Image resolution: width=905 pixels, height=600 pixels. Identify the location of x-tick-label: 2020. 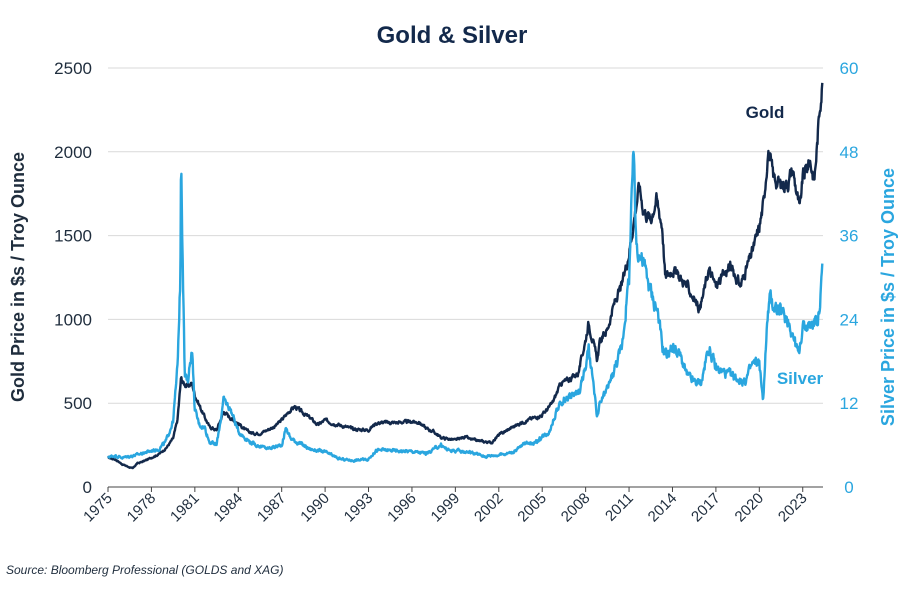
(750, 508).